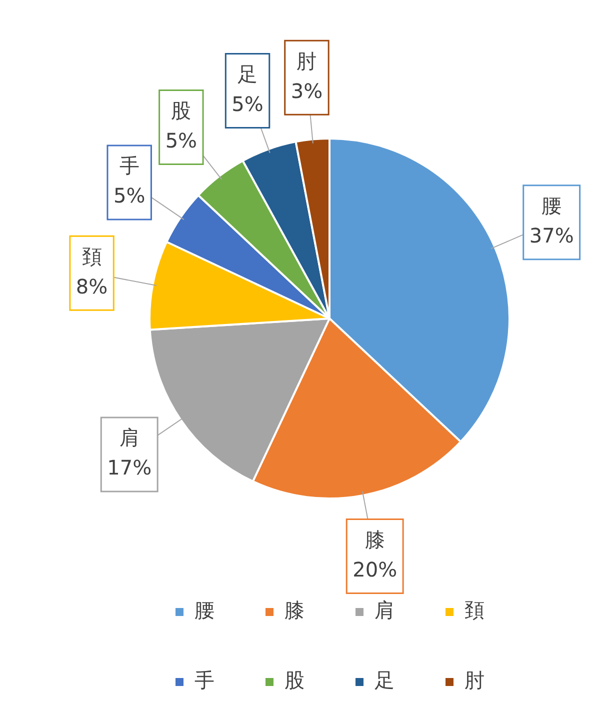 This screenshot has width=591, height=712. I want to click on data-label: 17%, so click(129, 468).